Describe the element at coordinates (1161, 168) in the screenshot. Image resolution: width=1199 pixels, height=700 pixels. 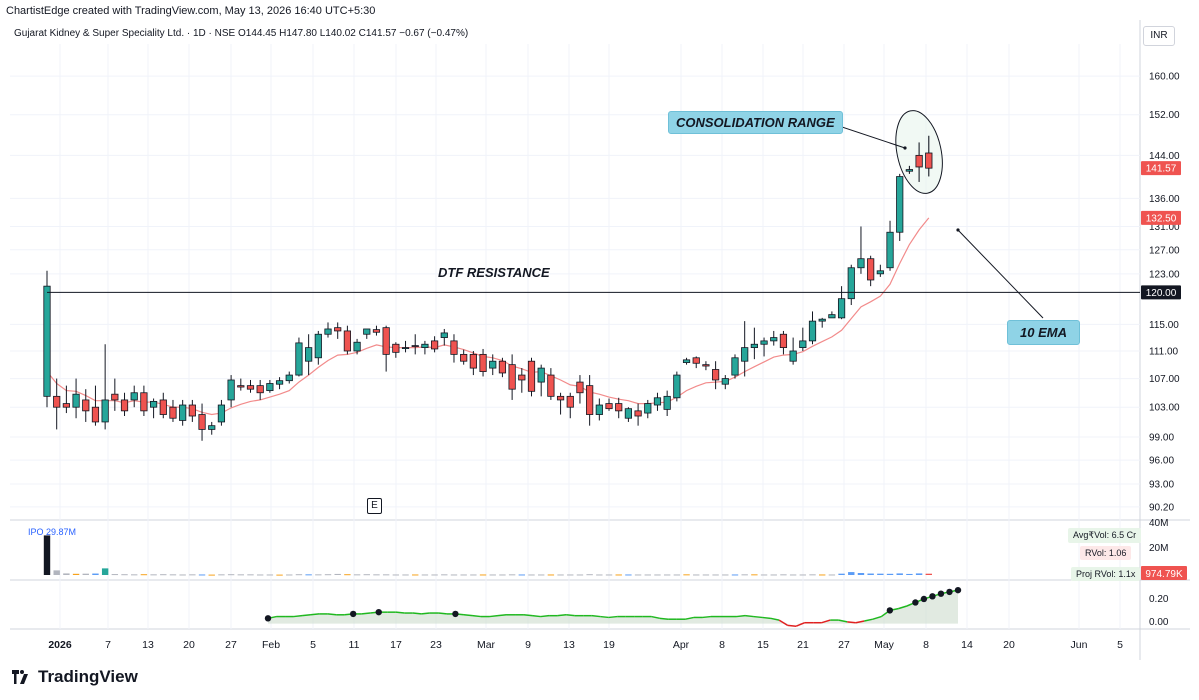
I see `last-price-badge` at that location.